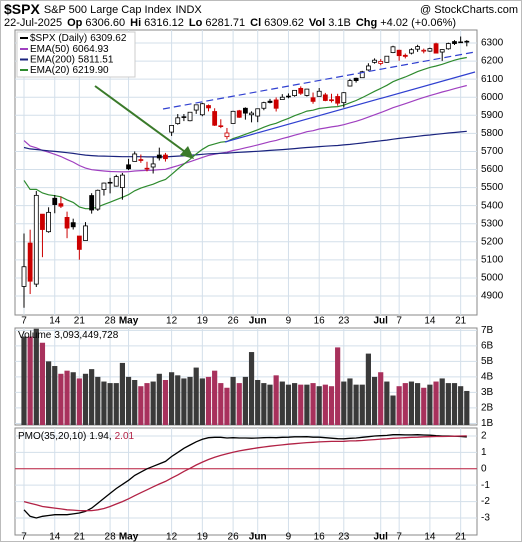  Describe the element at coordinates (76, 54) in the screenshot. I see `legend-box` at that location.